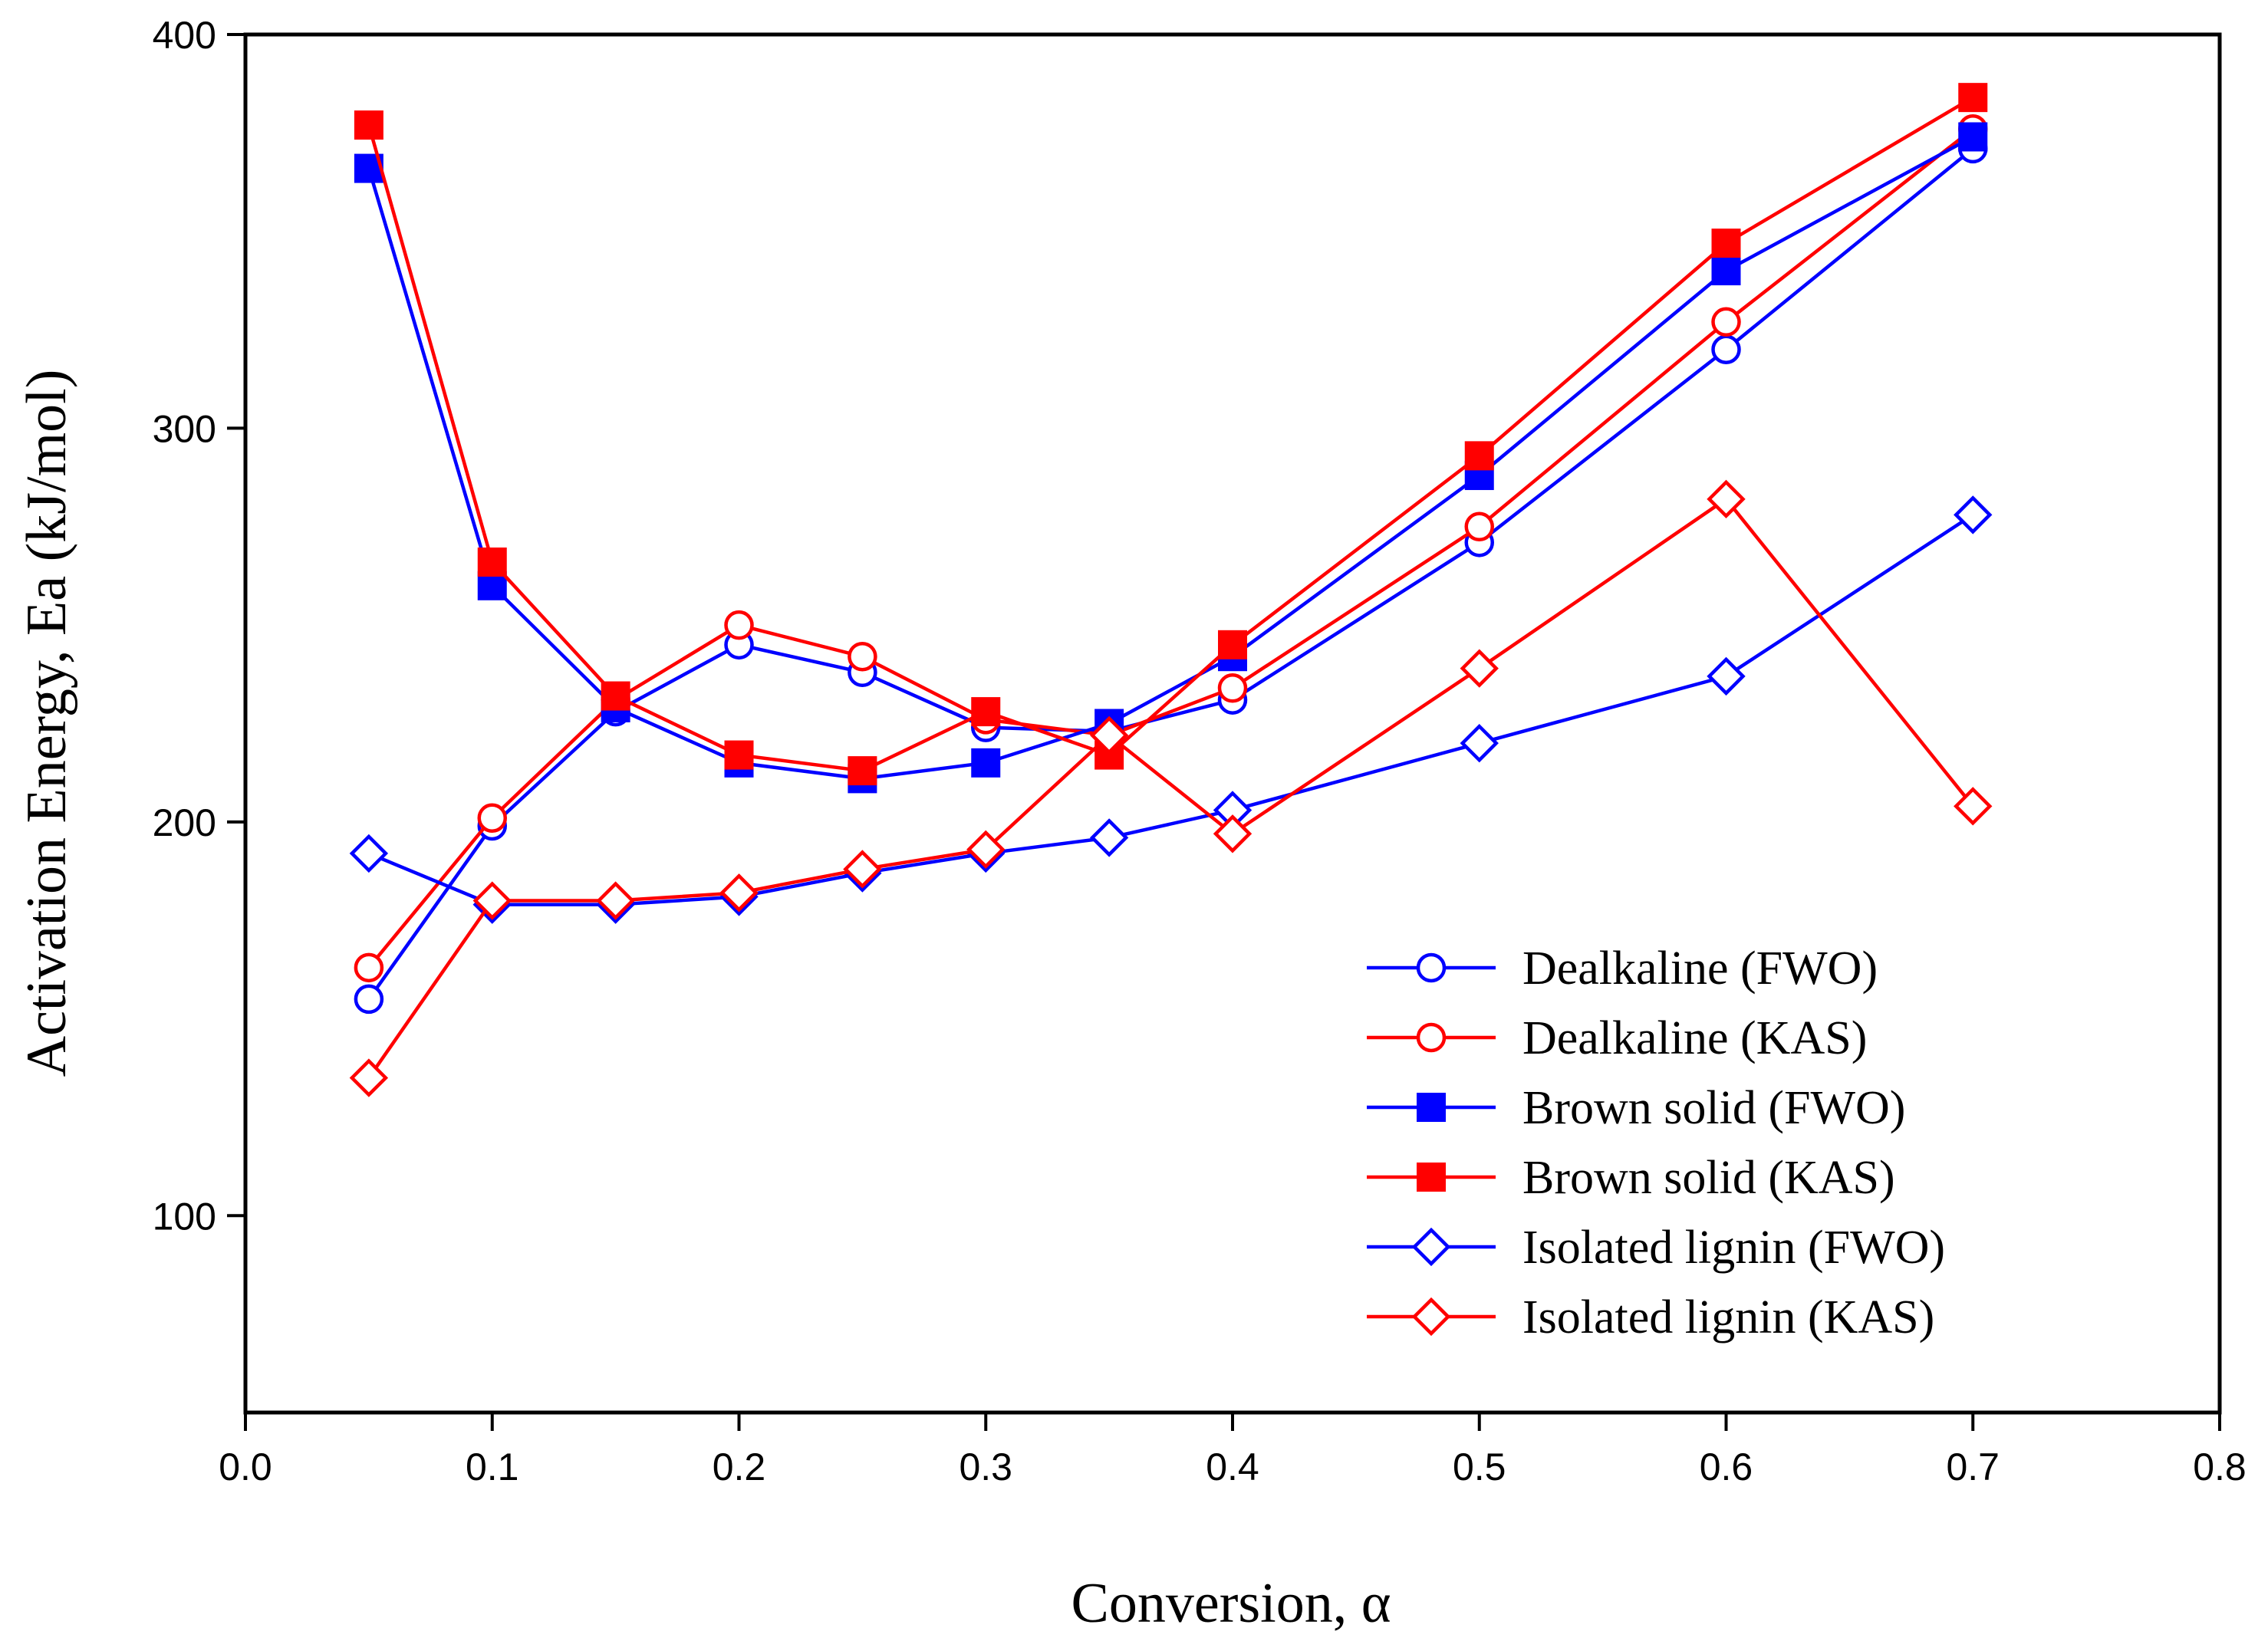 The image size is (2268, 1651). I want to click on x-tick-label: 0.1, so click(493, 1466).